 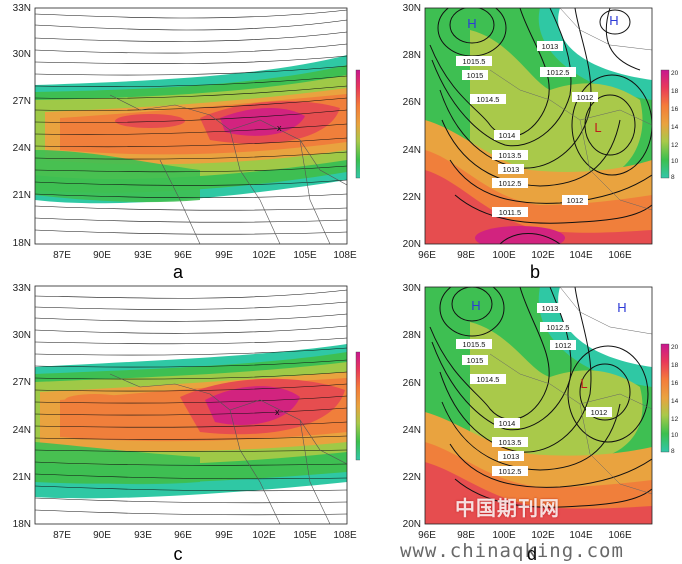 What do you see at coordinates (178, 554) in the screenshot?
I see `panel-letter: c` at bounding box center [178, 554].